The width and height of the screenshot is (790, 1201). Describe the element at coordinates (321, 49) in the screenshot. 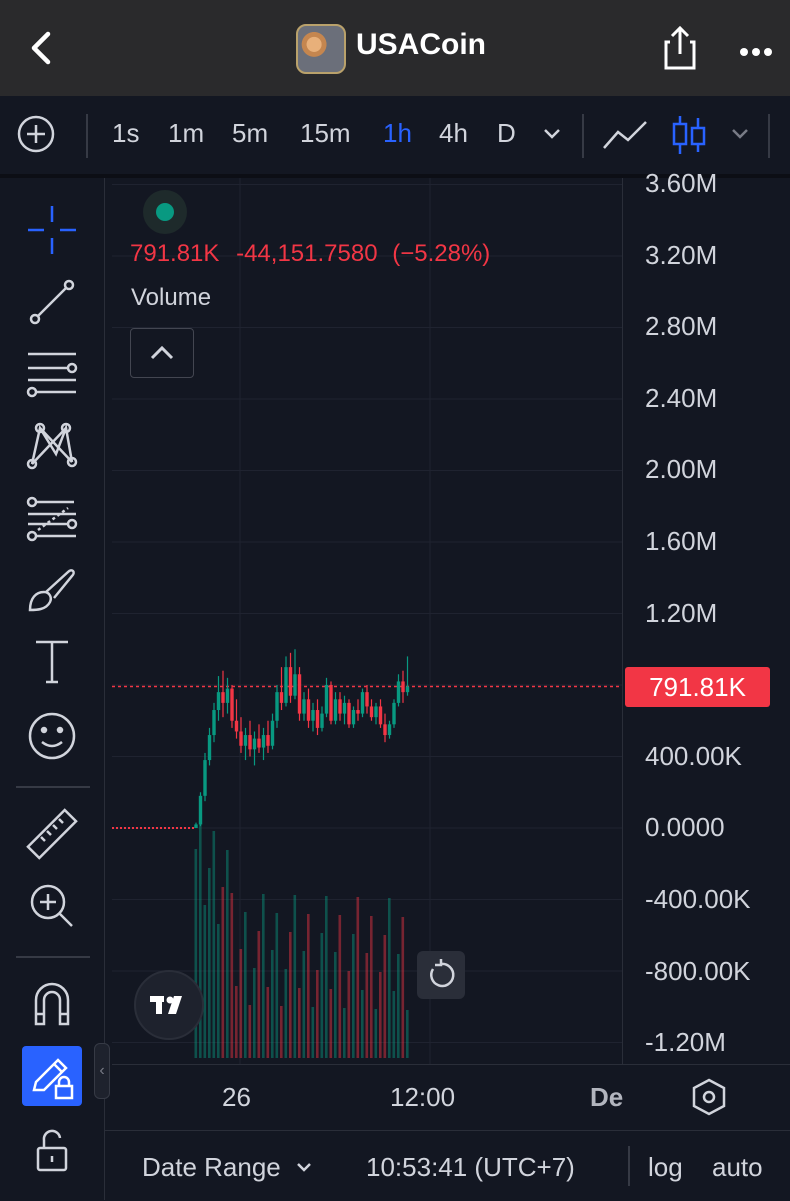

I see `coin-avatar` at that location.